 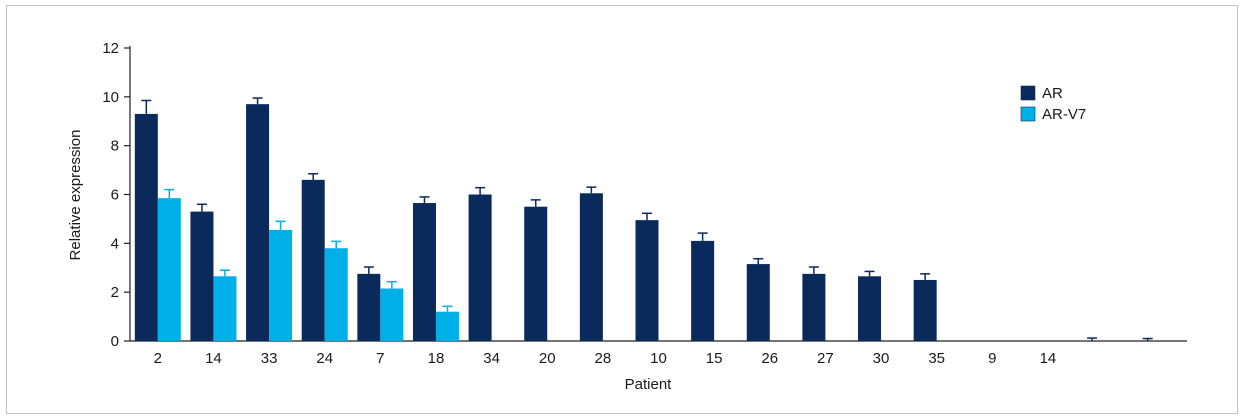 I want to click on y-tick-label: 10, so click(x=110, y=97).